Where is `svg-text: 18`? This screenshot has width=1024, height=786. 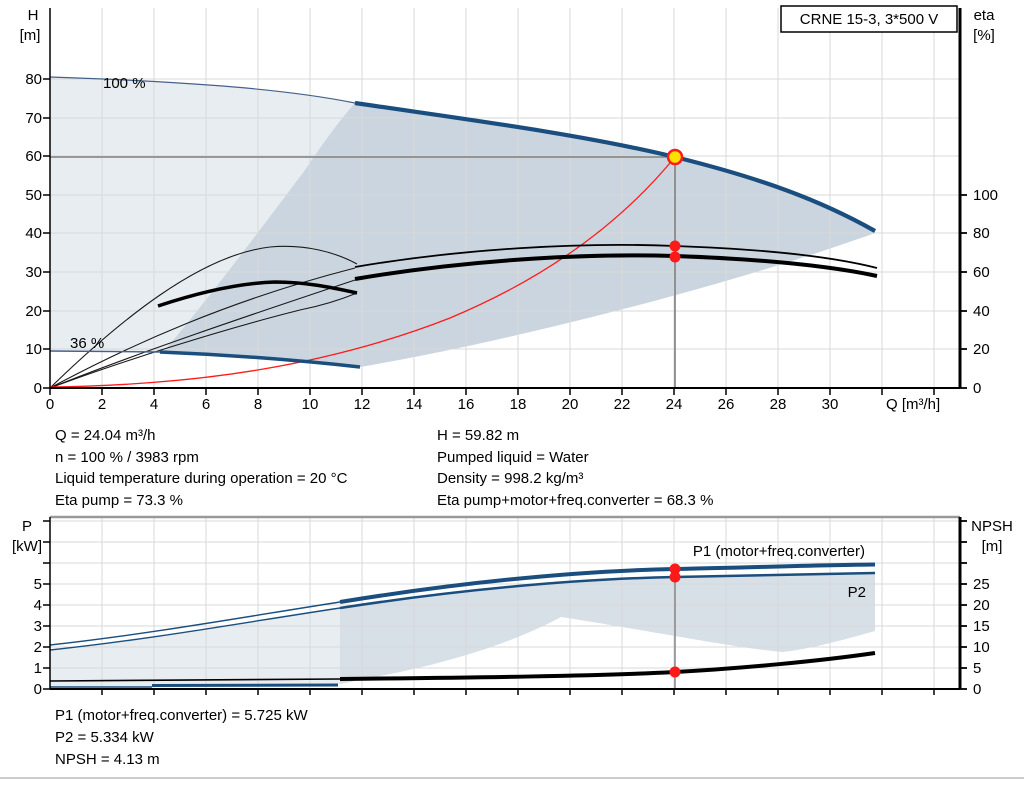
svg-text: 18 is located at coordinates (518, 404).